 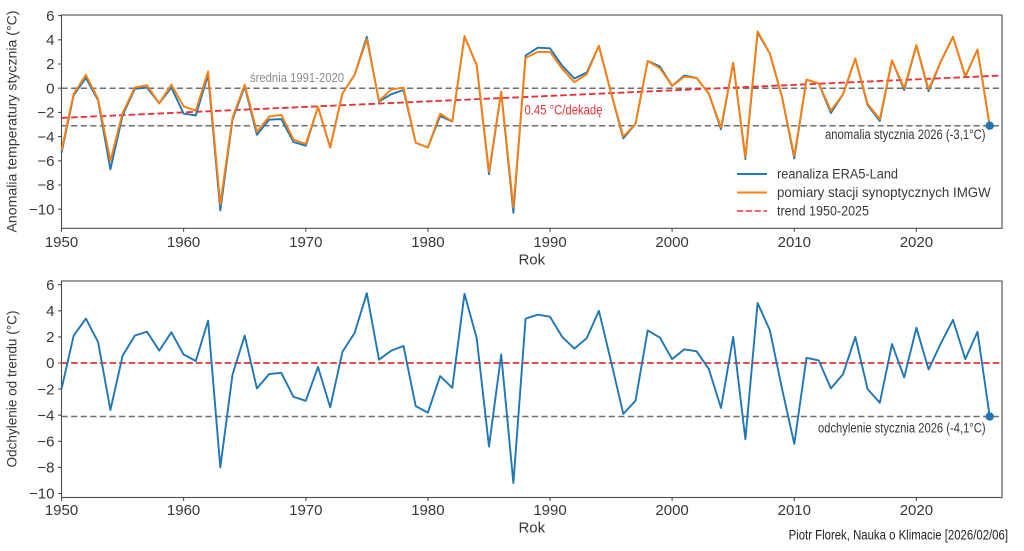 What do you see at coordinates (837, 174) in the screenshot?
I see `svg-text: reanaliza ERA5-Land` at bounding box center [837, 174].